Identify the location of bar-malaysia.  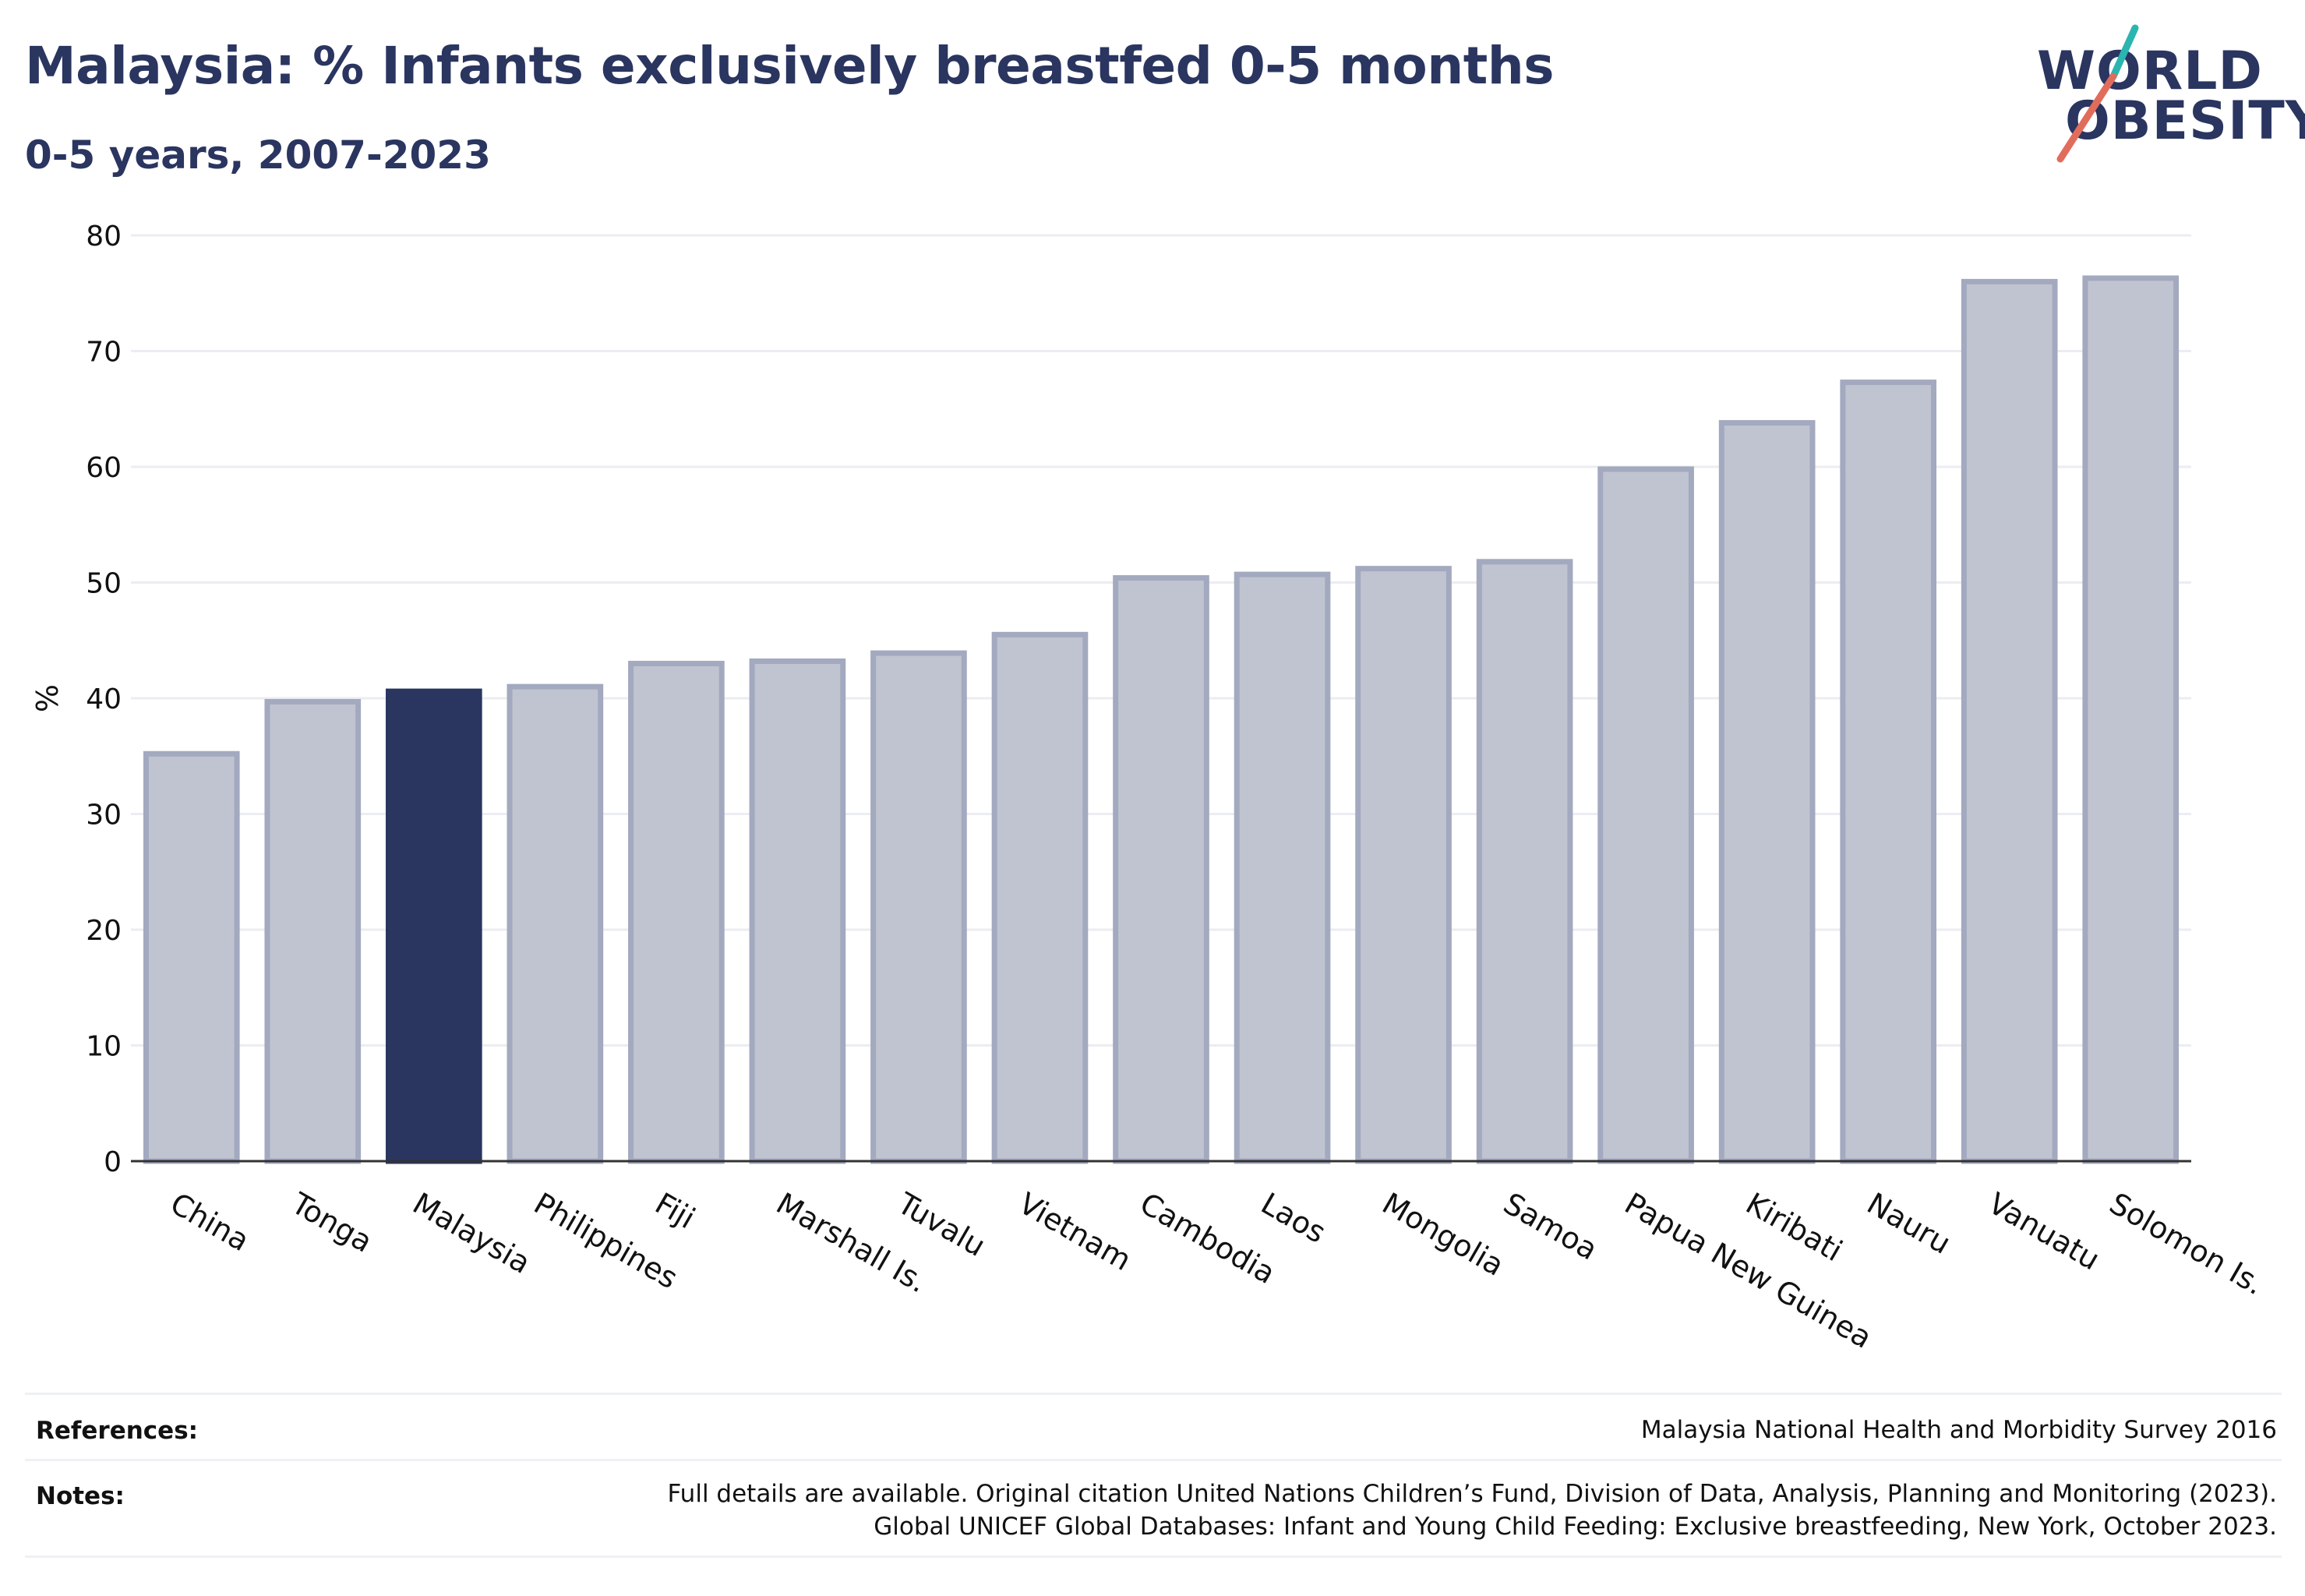
(434, 926).